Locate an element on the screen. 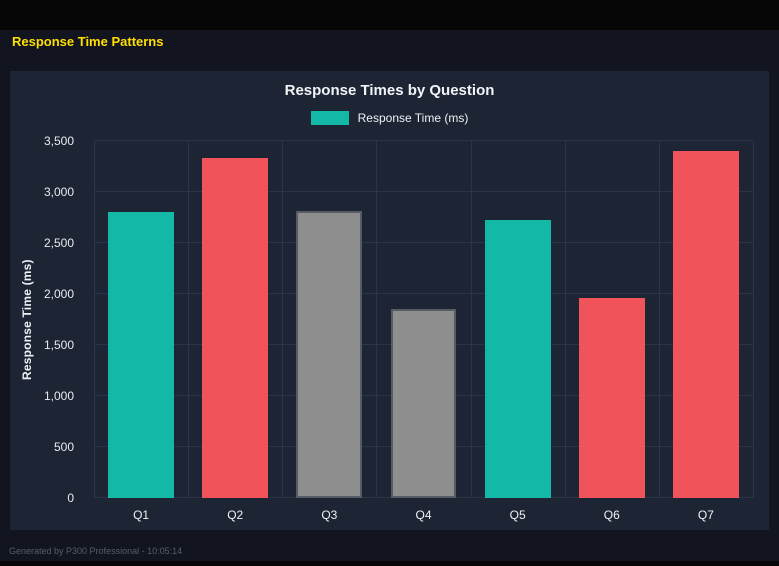 This screenshot has height=566, width=779. y-tick-label: 3,500 is located at coordinates (58, 141).